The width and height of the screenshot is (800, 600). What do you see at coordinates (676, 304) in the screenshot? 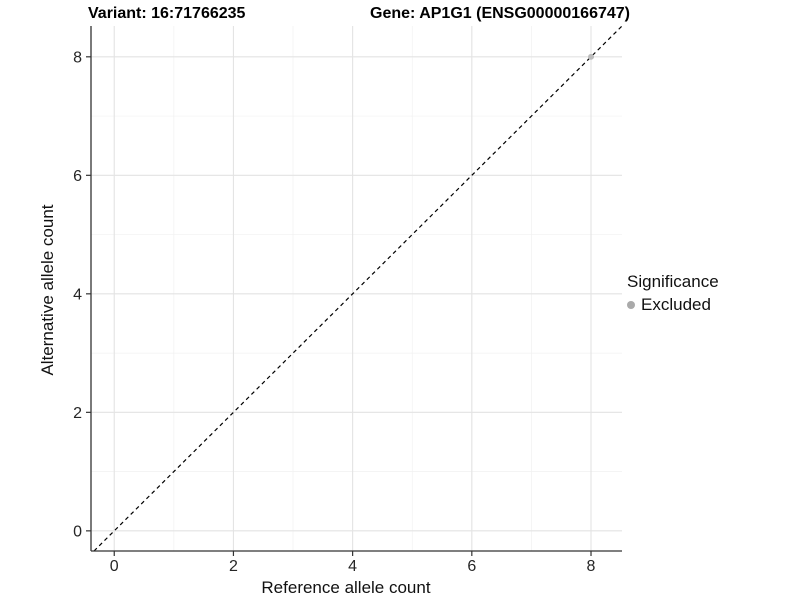
I see `legend-entry-label: Excluded` at bounding box center [676, 304].